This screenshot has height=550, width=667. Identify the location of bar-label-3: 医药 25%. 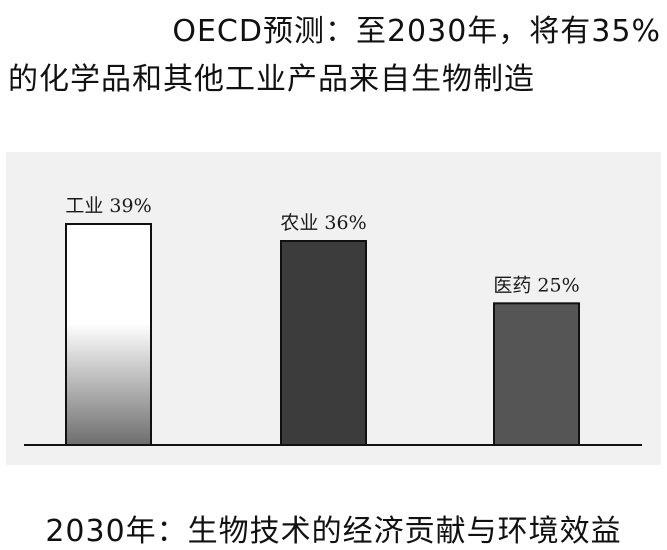
(536, 285).